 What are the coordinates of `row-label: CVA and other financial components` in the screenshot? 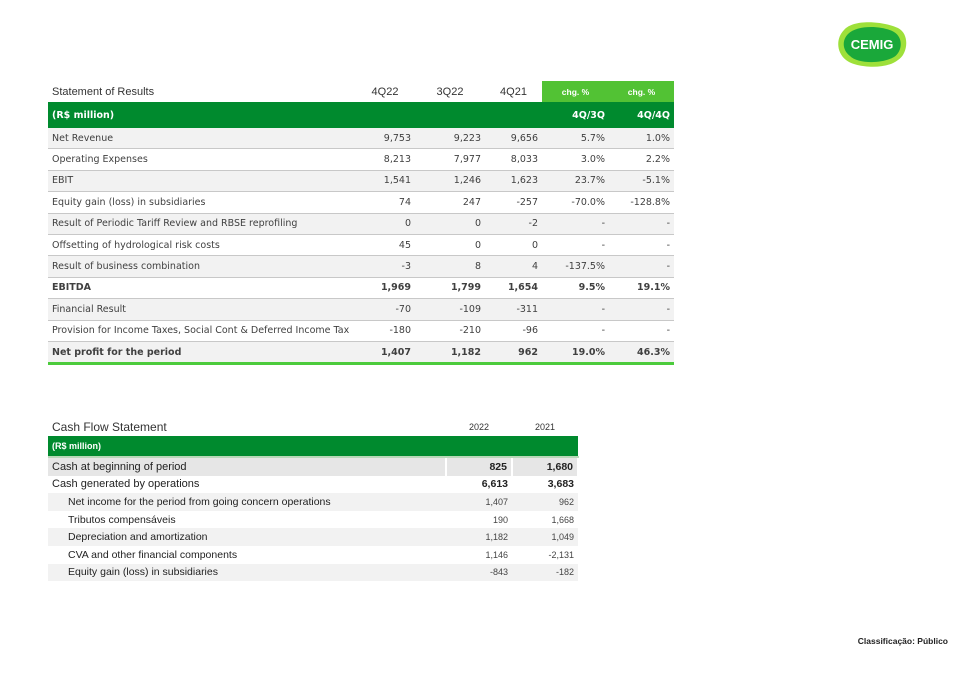 It's located at (153, 554).